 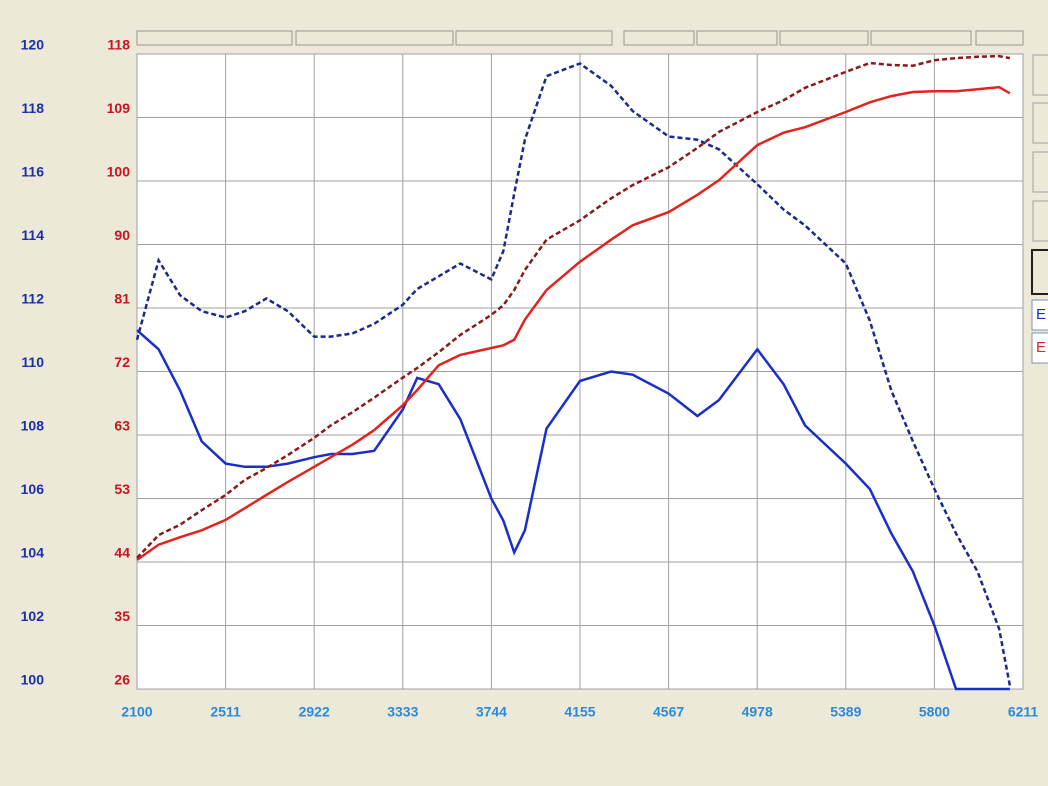 I want to click on y-tick-label: 116, so click(x=32, y=172).